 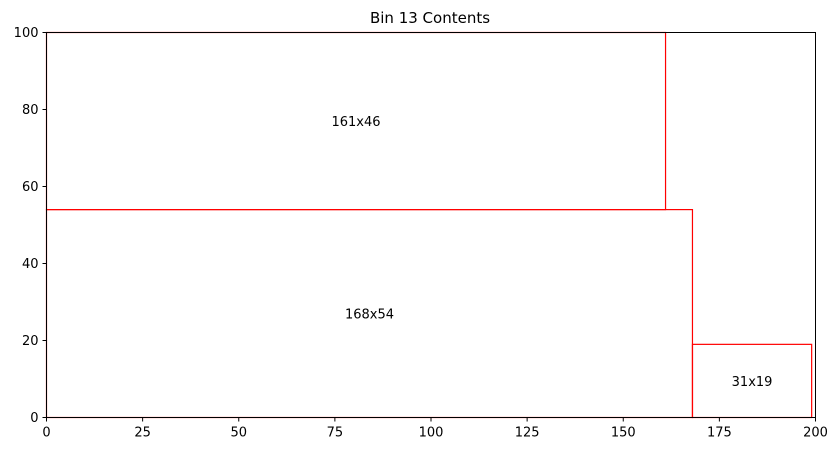 I want to click on x-tick-label: 100, so click(x=431, y=433).